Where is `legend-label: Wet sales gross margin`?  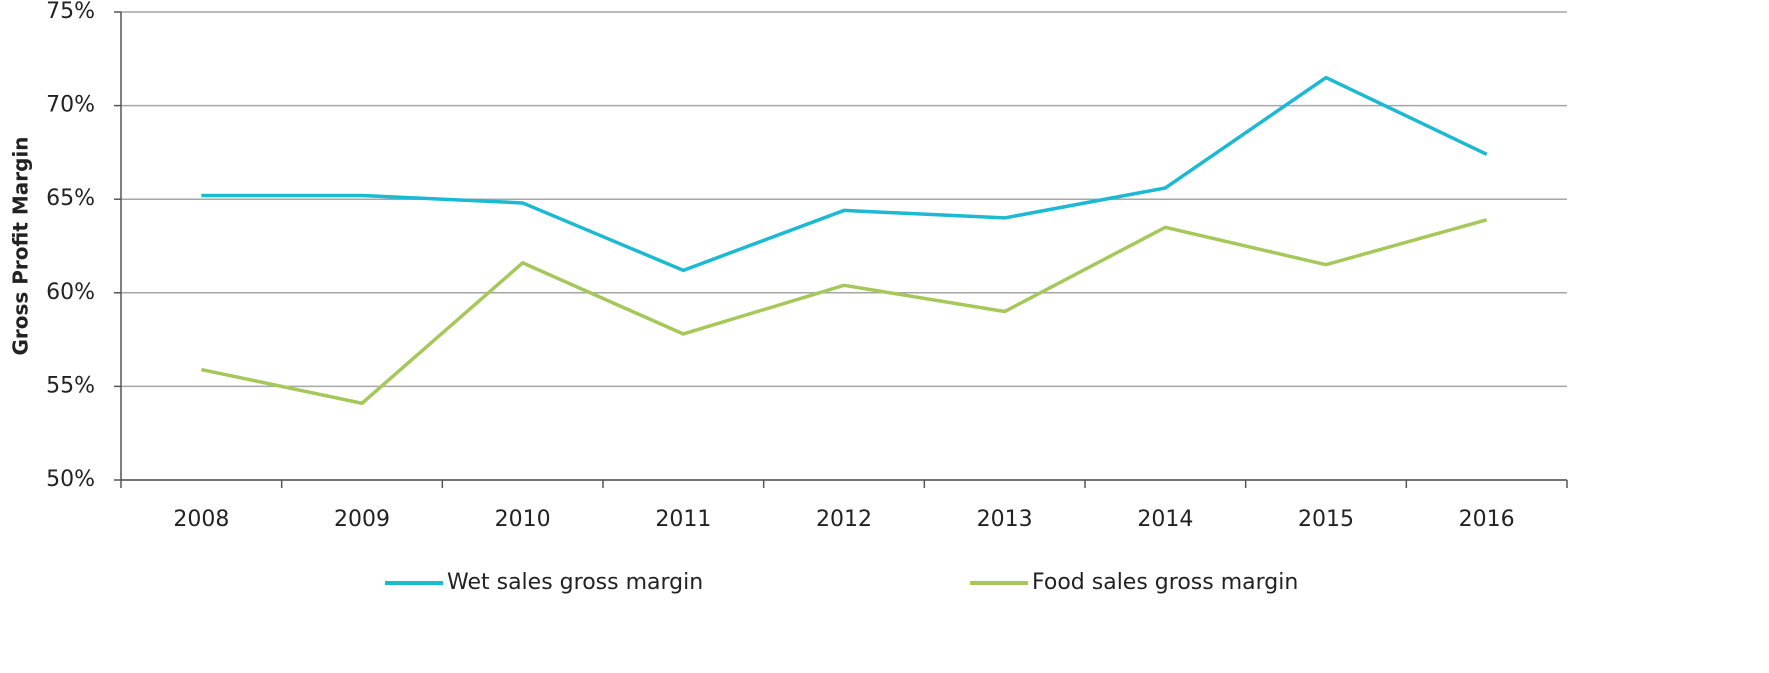 legend-label: Wet sales gross margin is located at coordinates (575, 582).